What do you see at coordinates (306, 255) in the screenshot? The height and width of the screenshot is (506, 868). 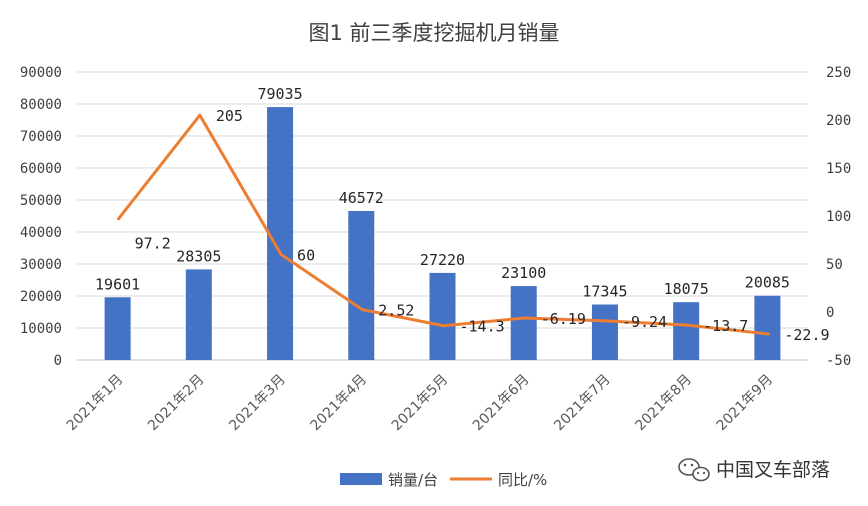 I see `line-value-label: 60` at bounding box center [306, 255].